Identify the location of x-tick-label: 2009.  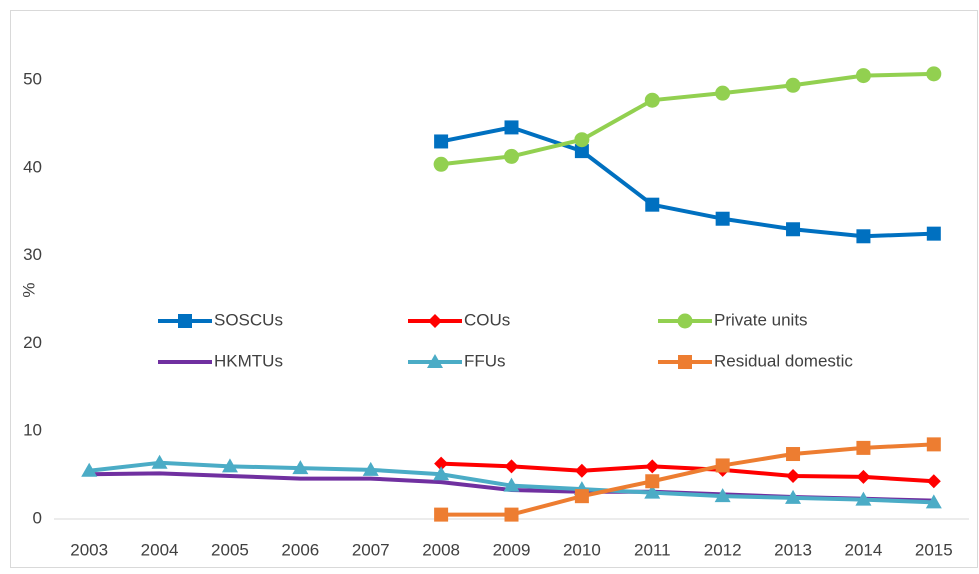
(512, 549).